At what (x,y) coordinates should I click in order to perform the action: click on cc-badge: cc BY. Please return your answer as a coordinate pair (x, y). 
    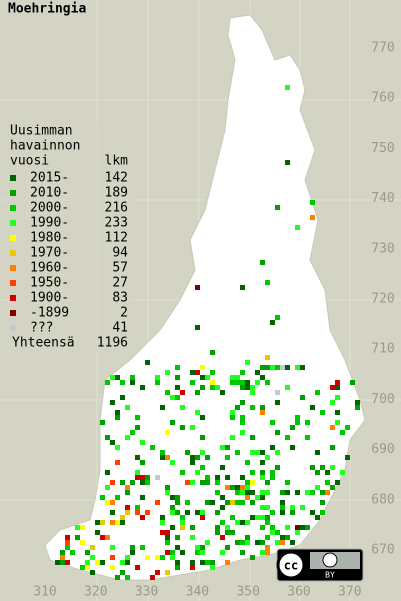
    Looking at the image, I should click on (320, 565).